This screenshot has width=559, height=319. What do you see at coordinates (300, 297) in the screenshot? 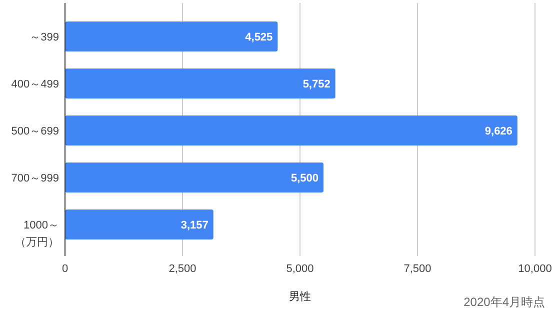
I see `x-axis-title: 男性` at bounding box center [300, 297].